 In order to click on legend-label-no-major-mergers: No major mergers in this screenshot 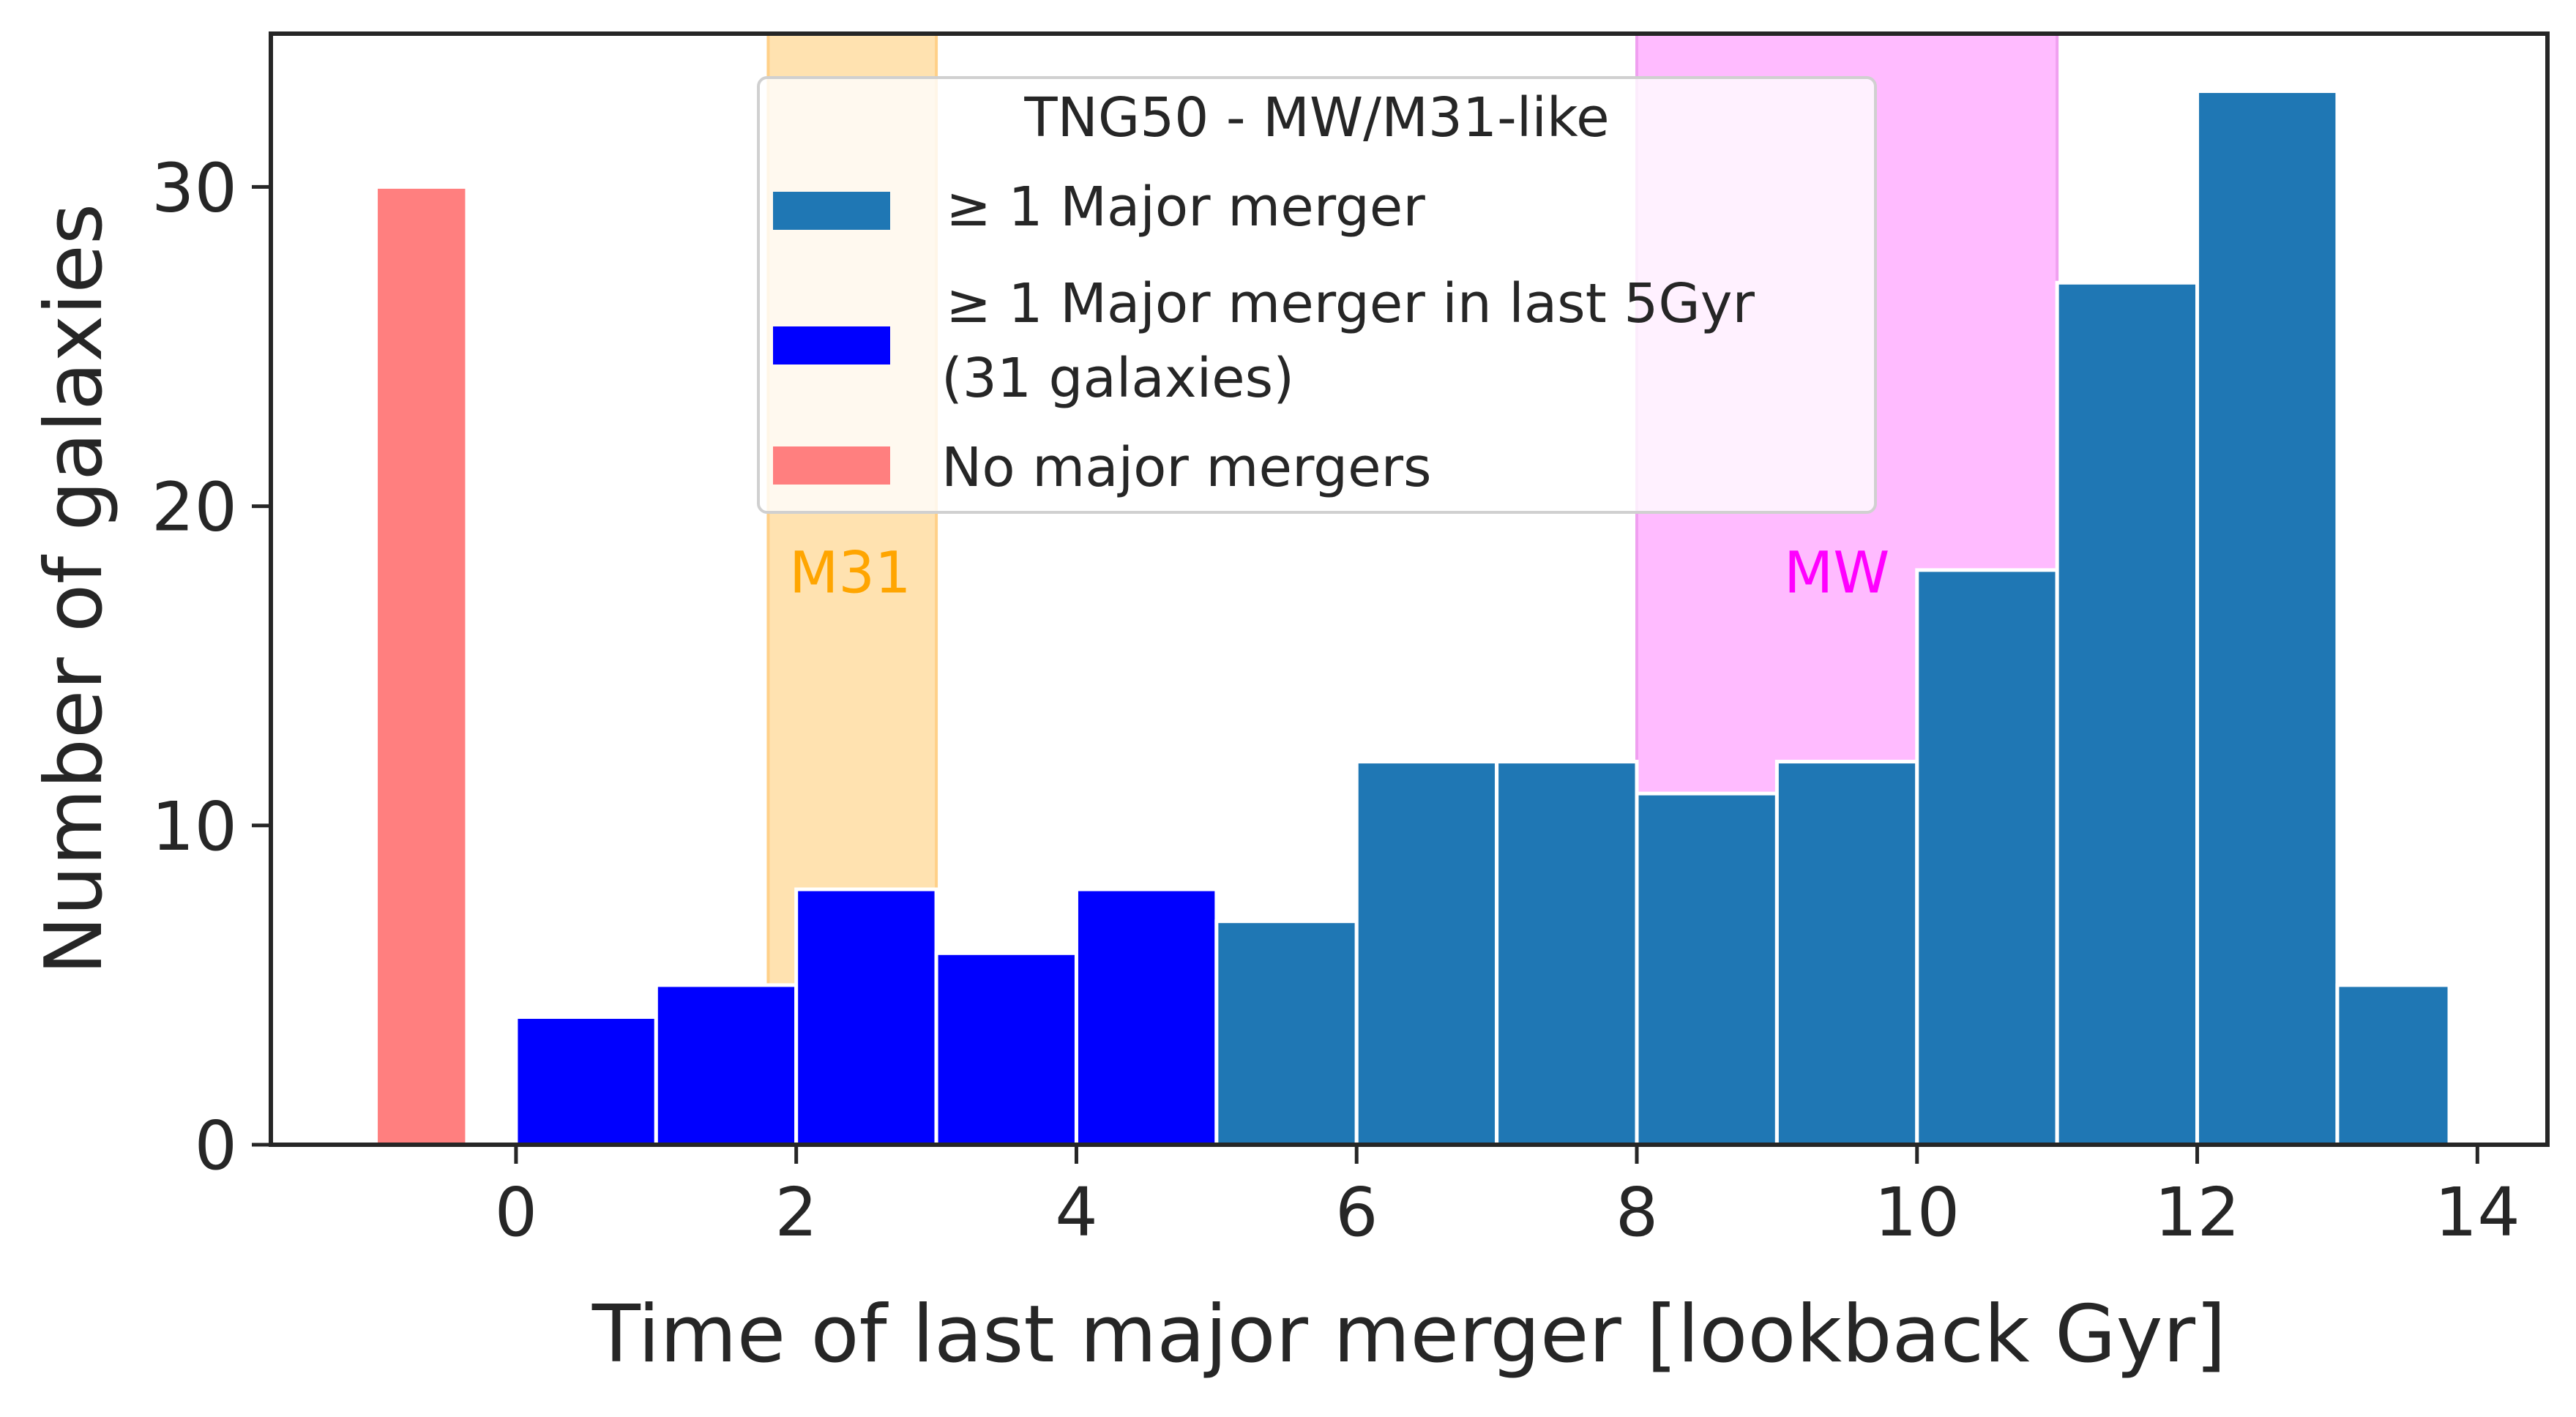, I will do `click(1186, 468)`.